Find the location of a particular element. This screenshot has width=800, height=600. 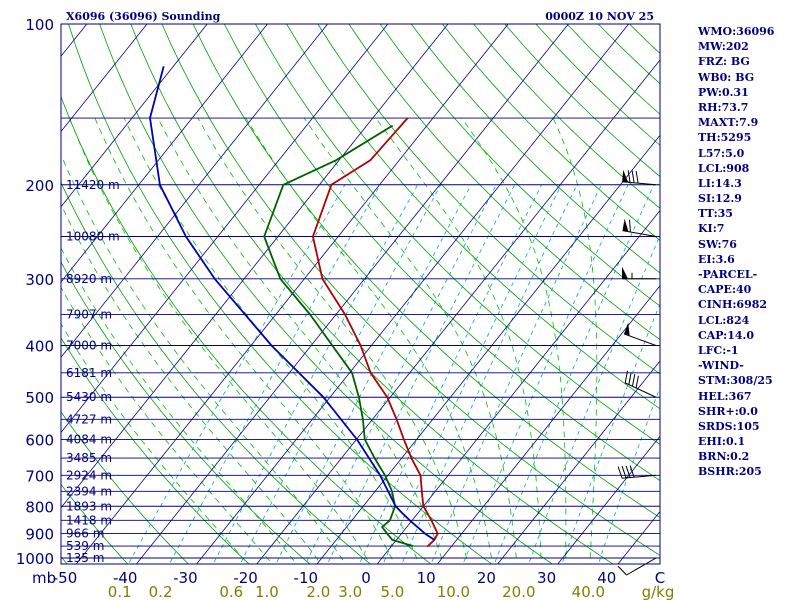

index-item: SHR+:0.0 is located at coordinates (728, 411).